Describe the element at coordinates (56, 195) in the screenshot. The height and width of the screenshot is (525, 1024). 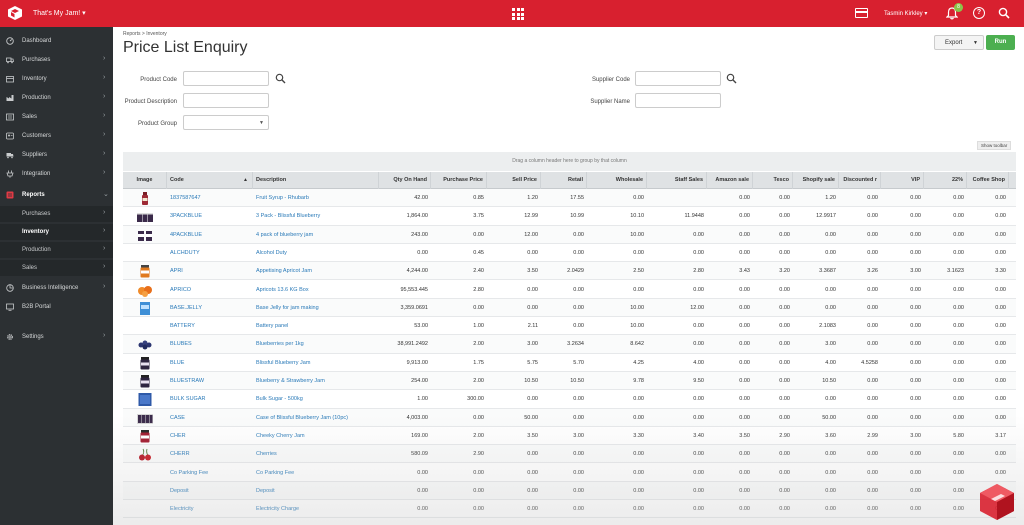
I see `sidebar-item-reports: Reports ⌄` at that location.